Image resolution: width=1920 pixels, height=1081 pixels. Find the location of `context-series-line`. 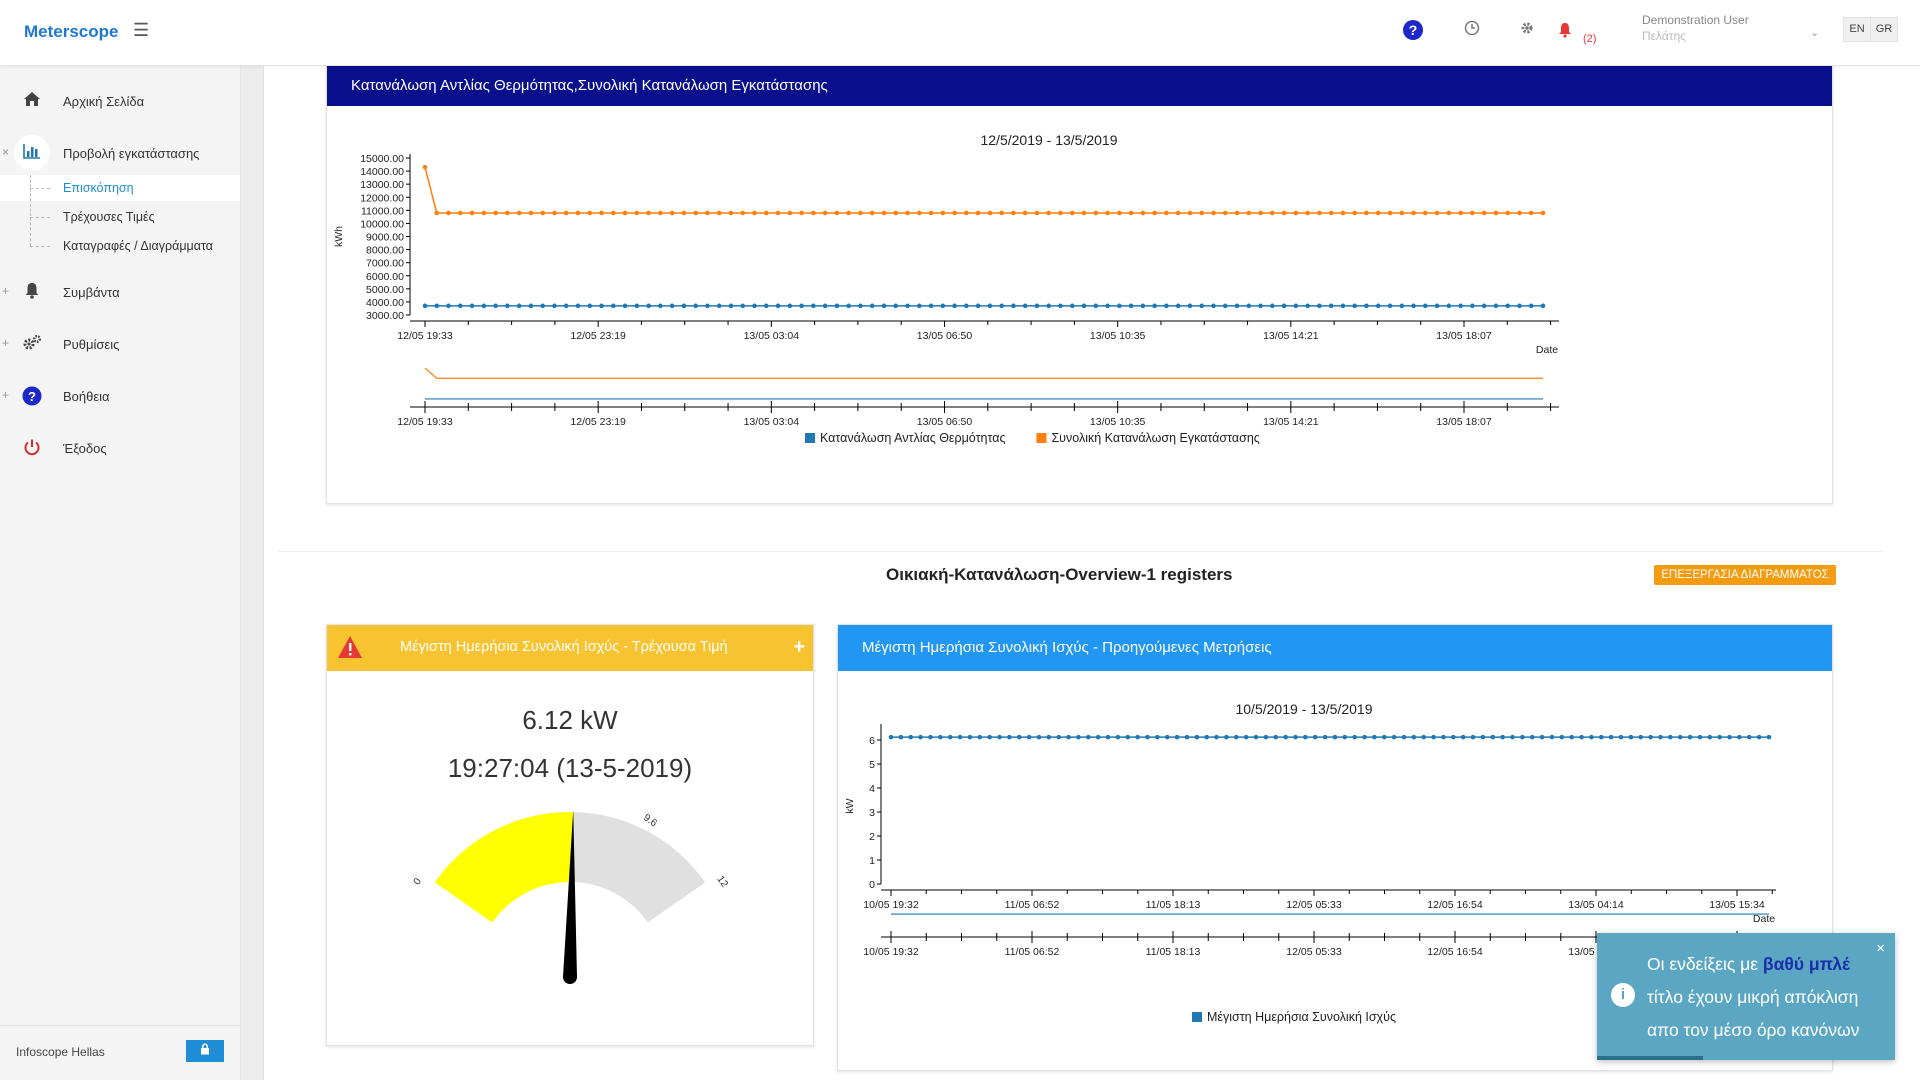

context-series-line is located at coordinates (983, 373).